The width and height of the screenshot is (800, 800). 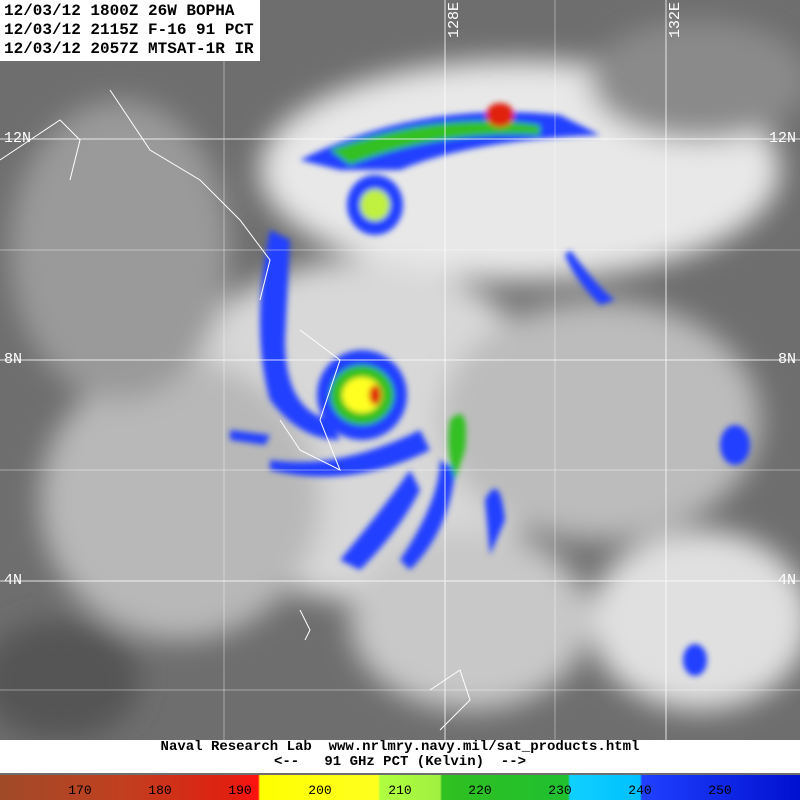 I want to click on longitude-label: 128E, so click(x=454, y=20).